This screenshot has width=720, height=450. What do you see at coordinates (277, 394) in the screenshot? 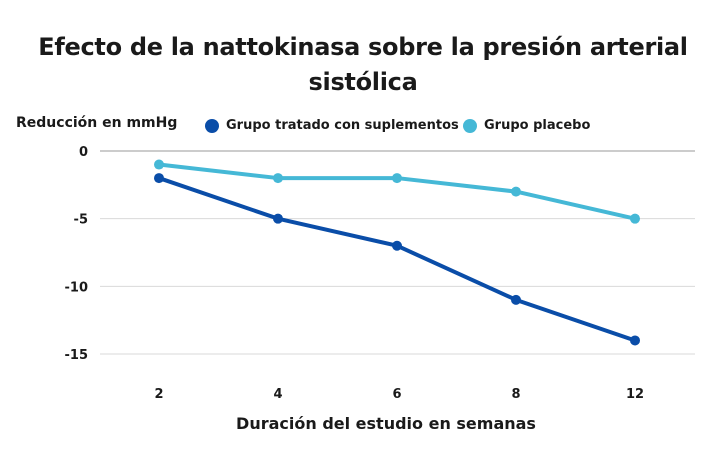
I see `x-tick-label: 4` at bounding box center [277, 394].